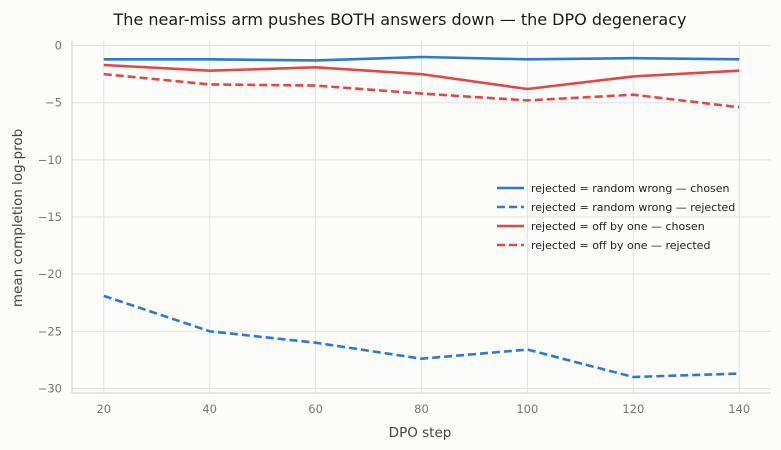 The width and height of the screenshot is (781, 450). Describe the element at coordinates (527, 409) in the screenshot. I see `x-tick-label: 100` at that location.